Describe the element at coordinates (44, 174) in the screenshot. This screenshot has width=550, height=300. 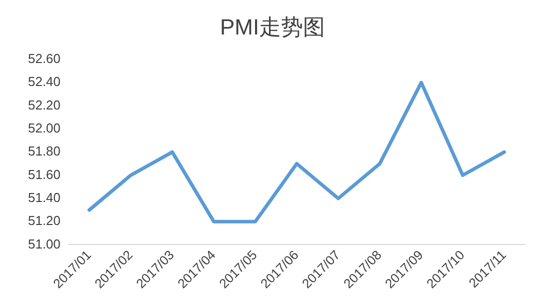
I see `y-tick-label: 51.60` at that location.